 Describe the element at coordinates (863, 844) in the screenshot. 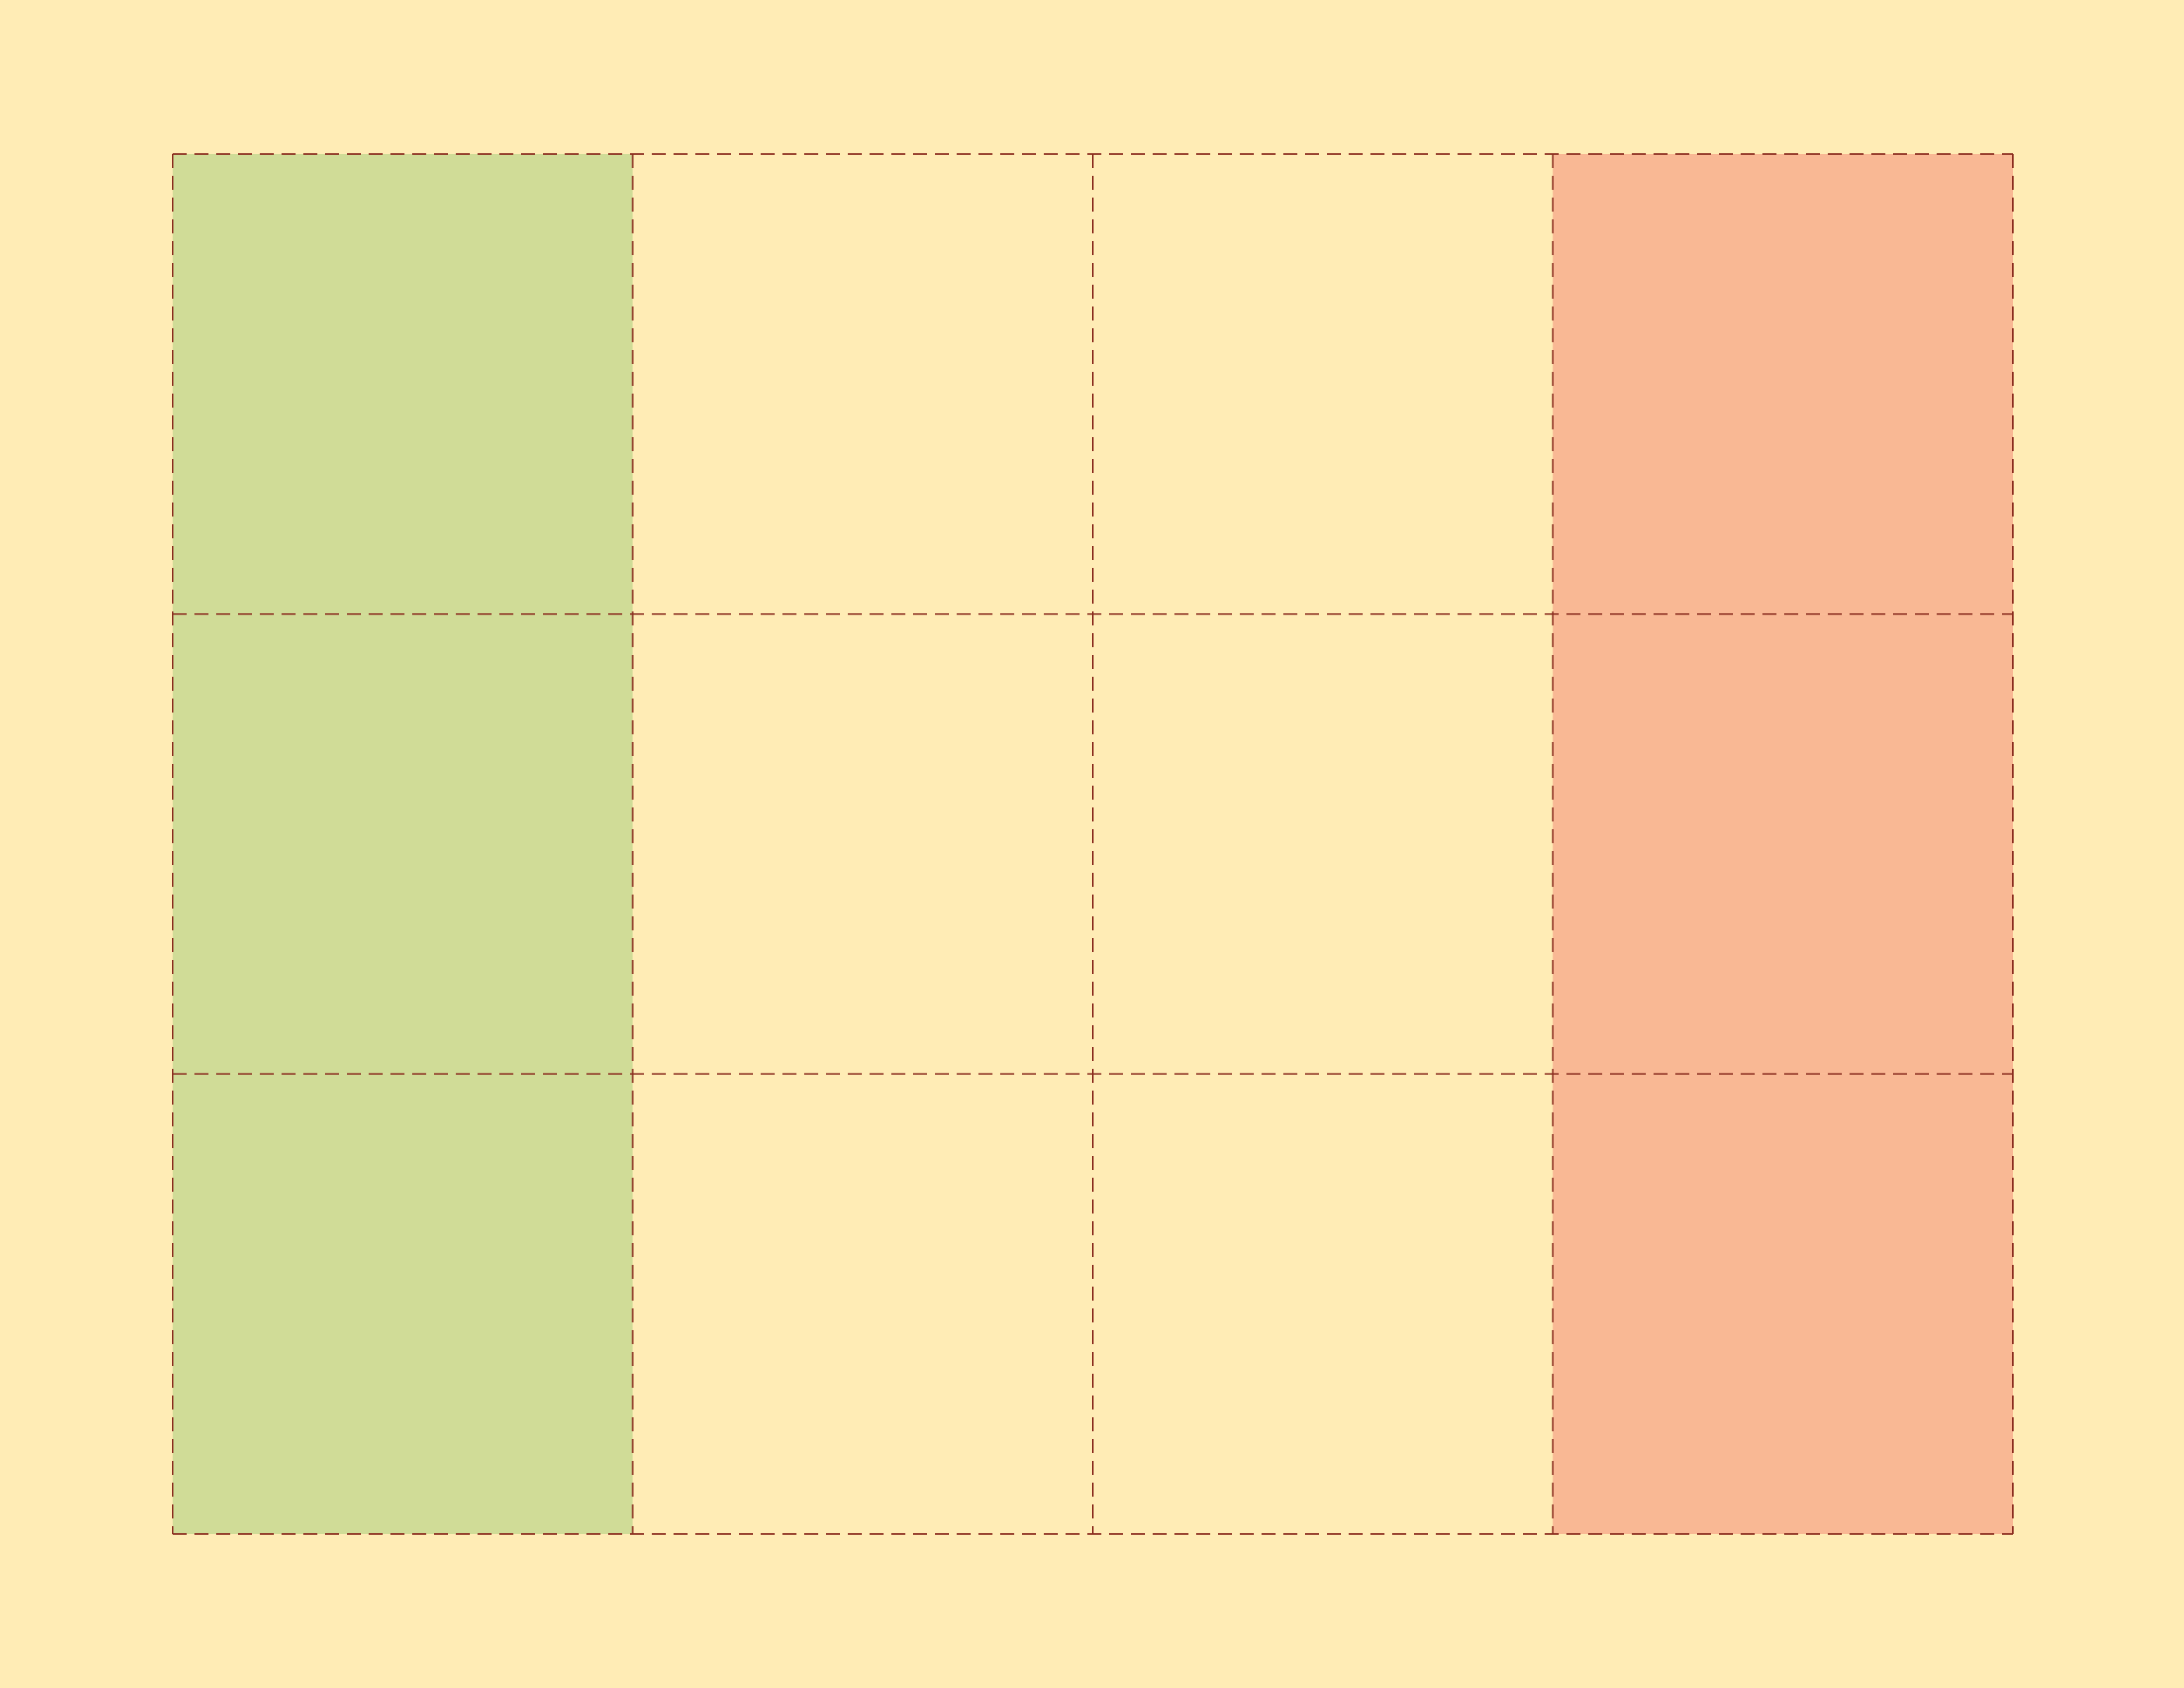

I see `grid-cell-r2-c2` at that location.